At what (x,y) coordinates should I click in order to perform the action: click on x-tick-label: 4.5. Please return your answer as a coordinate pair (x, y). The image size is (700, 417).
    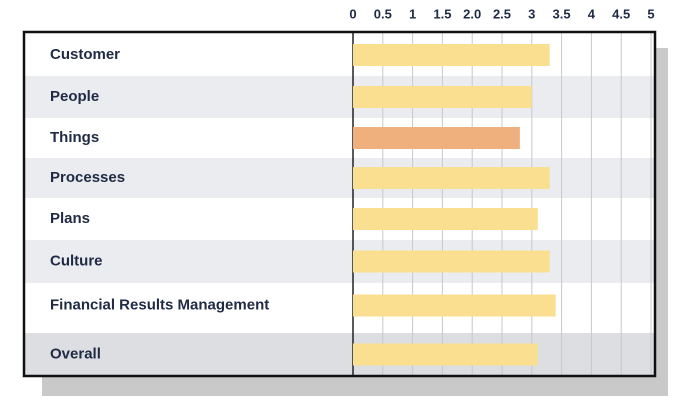
    Looking at the image, I should click on (621, 13).